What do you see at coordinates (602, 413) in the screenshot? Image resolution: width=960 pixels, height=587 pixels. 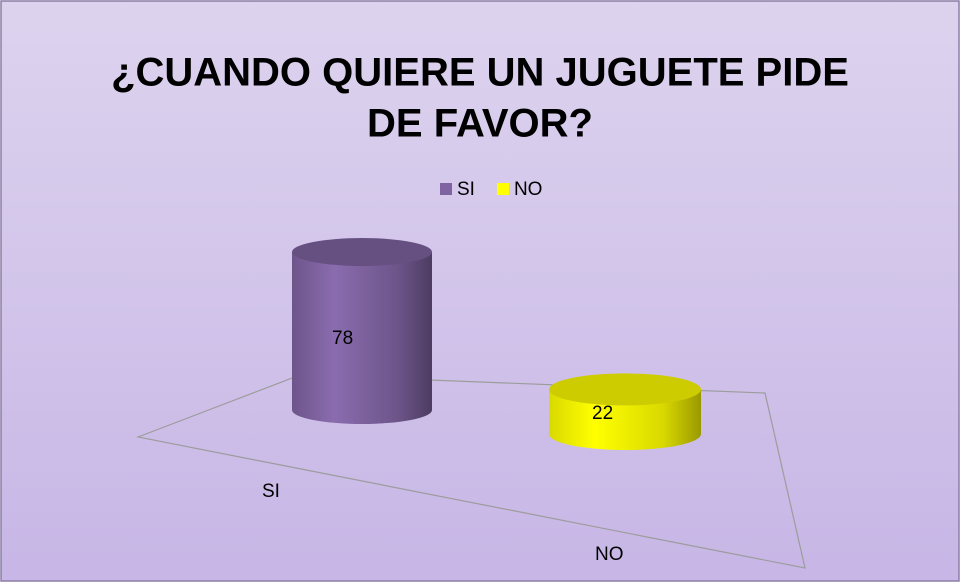 I see `data-label: 22` at bounding box center [602, 413].